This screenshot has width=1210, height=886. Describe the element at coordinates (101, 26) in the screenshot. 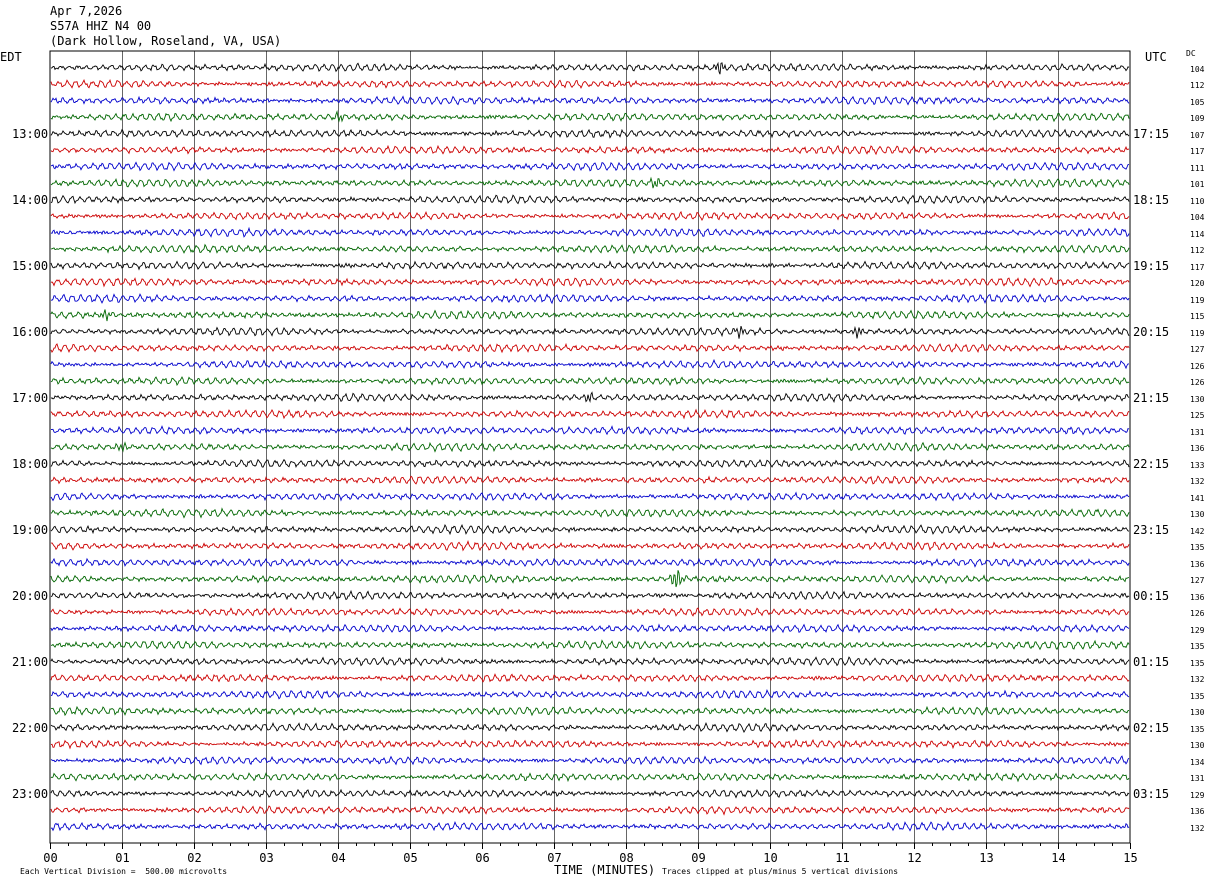

I see `station-label: S57A HHZ N4 00` at that location.